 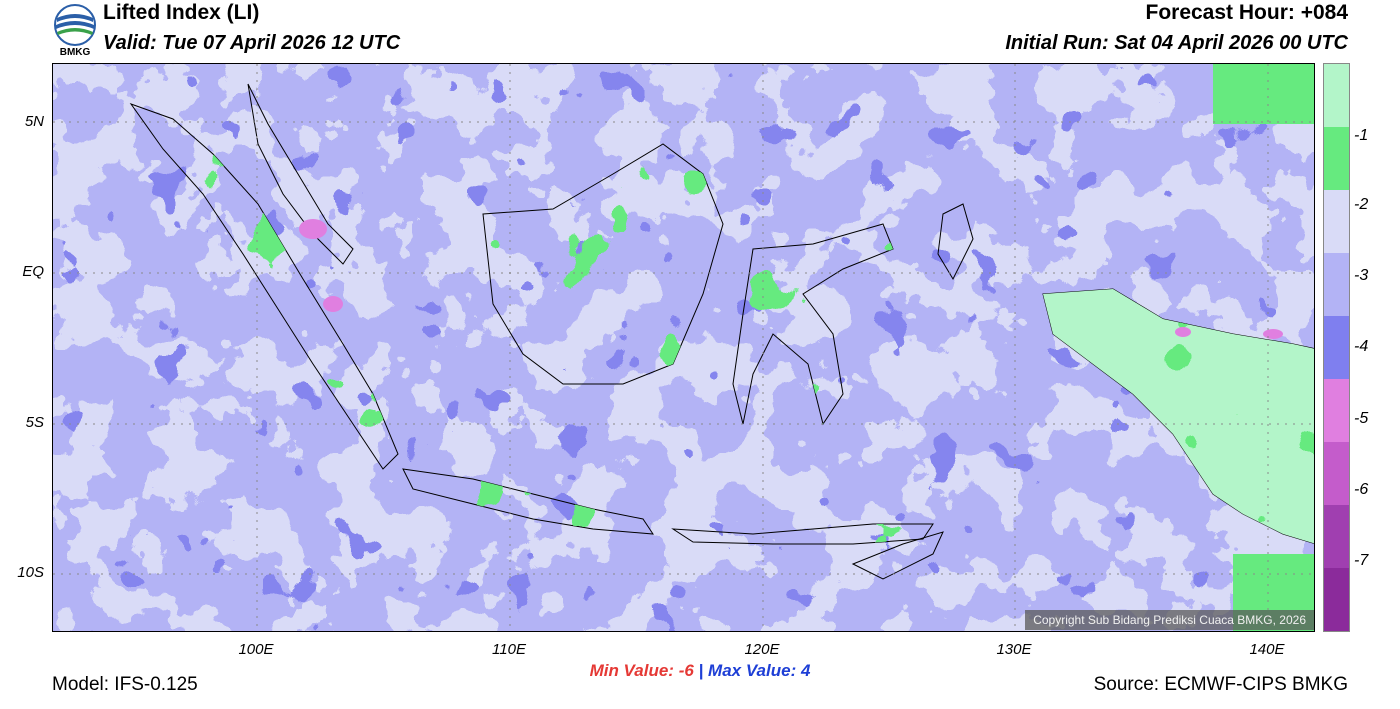 What do you see at coordinates (256, 649) in the screenshot?
I see `lon-label-100e: 100E` at bounding box center [256, 649].